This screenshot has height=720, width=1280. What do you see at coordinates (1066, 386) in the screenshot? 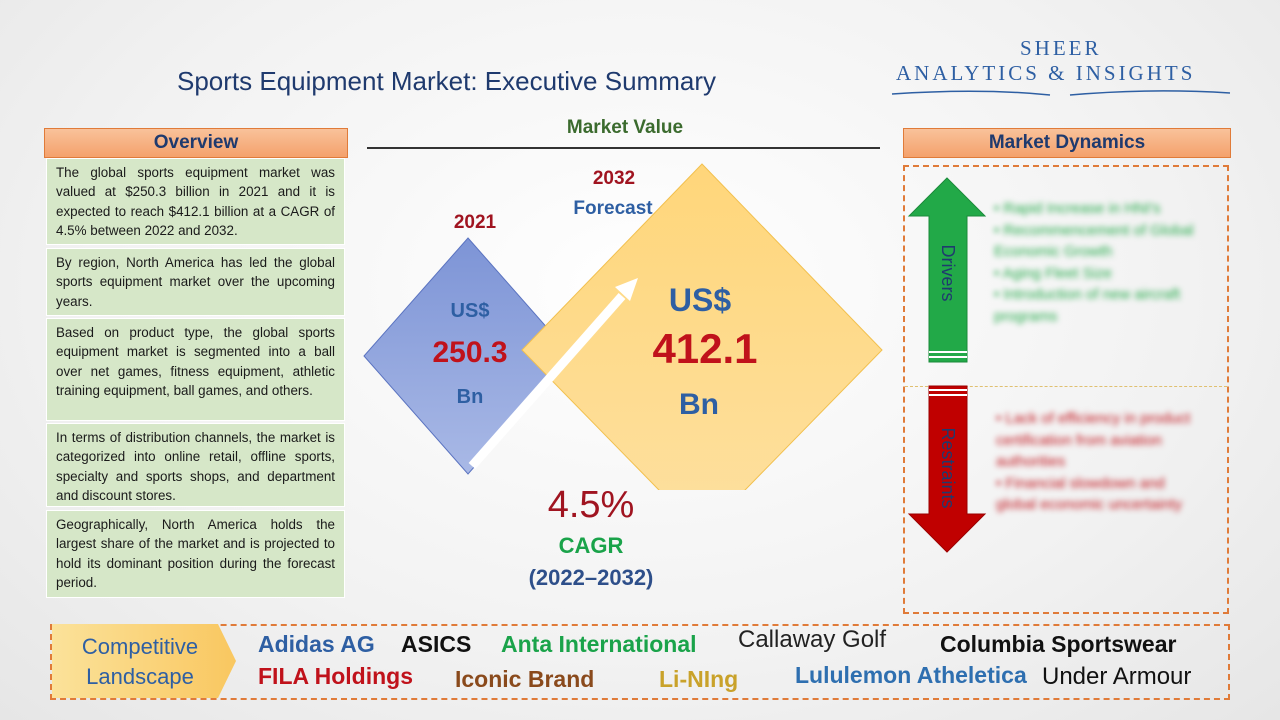
I see `dynamics-divider` at bounding box center [1066, 386].